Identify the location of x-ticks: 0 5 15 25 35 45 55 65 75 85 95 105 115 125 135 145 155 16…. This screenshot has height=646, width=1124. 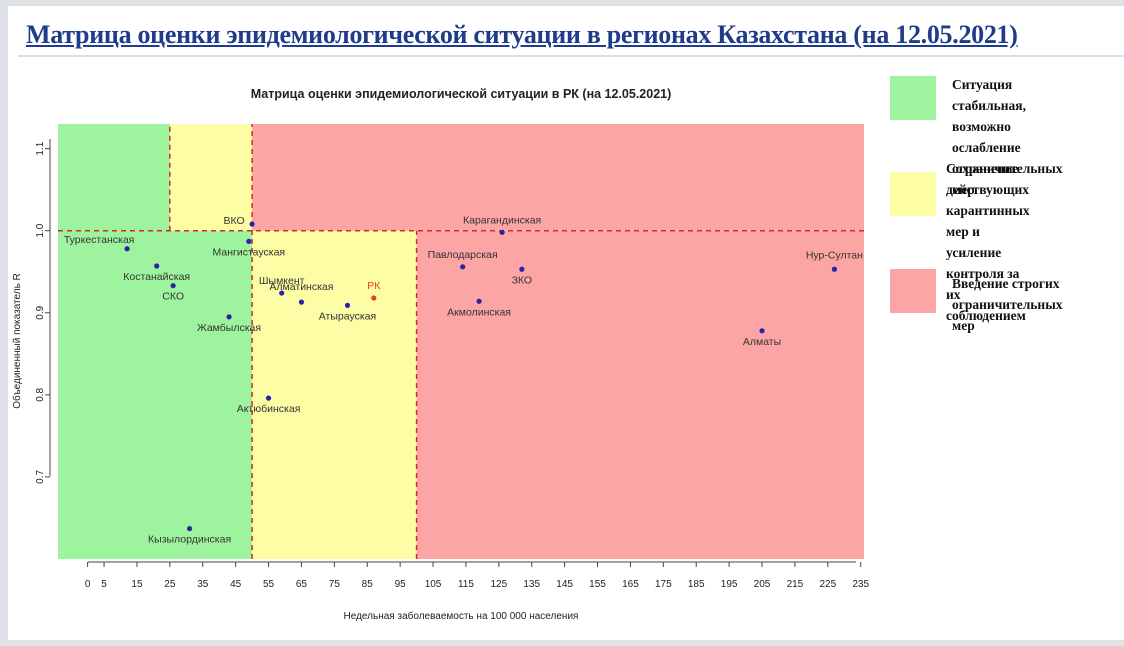
(477, 576).